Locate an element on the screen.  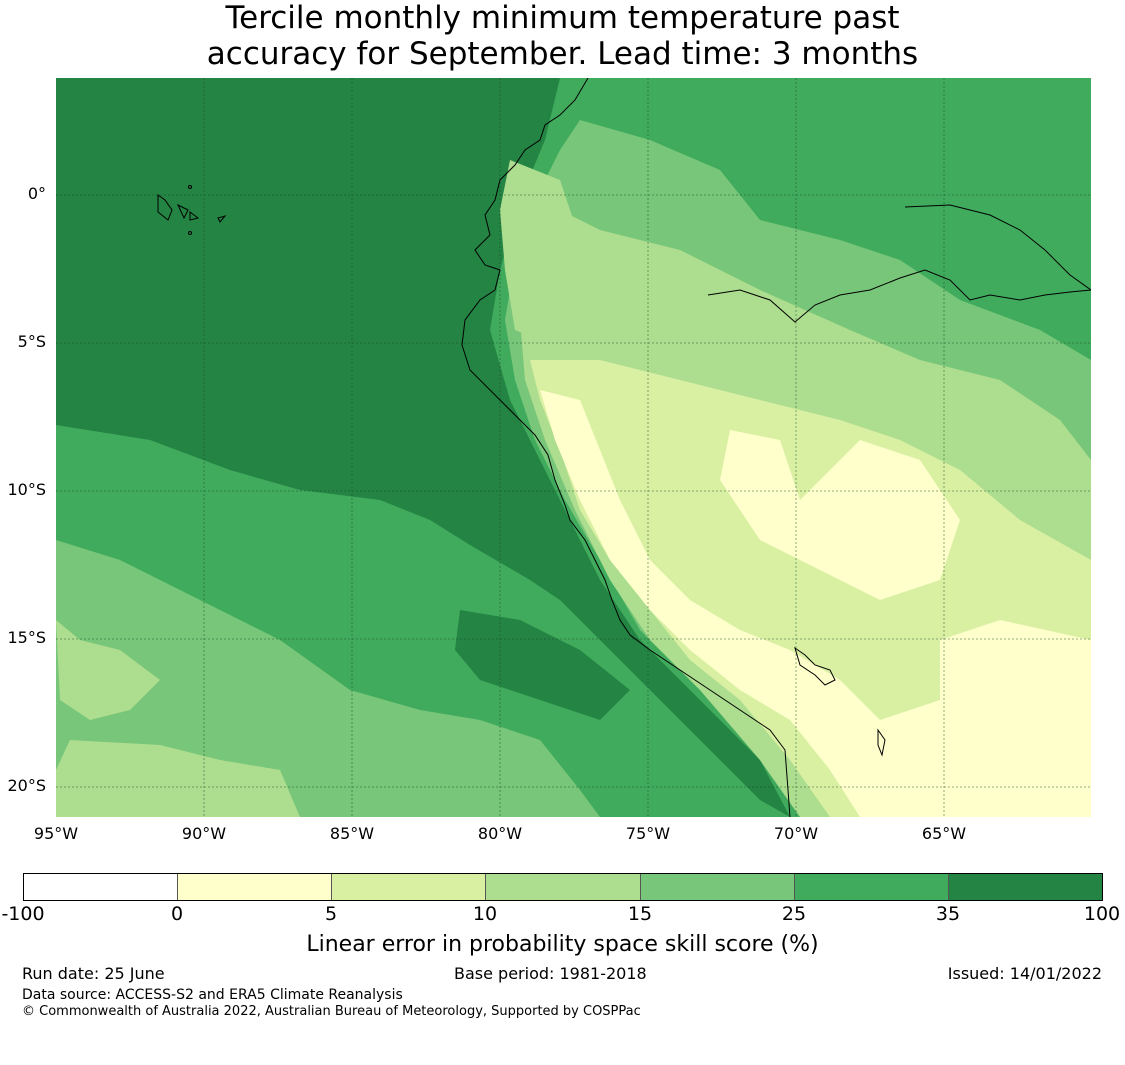
lon-label-80w: 80°W is located at coordinates (500, 833).